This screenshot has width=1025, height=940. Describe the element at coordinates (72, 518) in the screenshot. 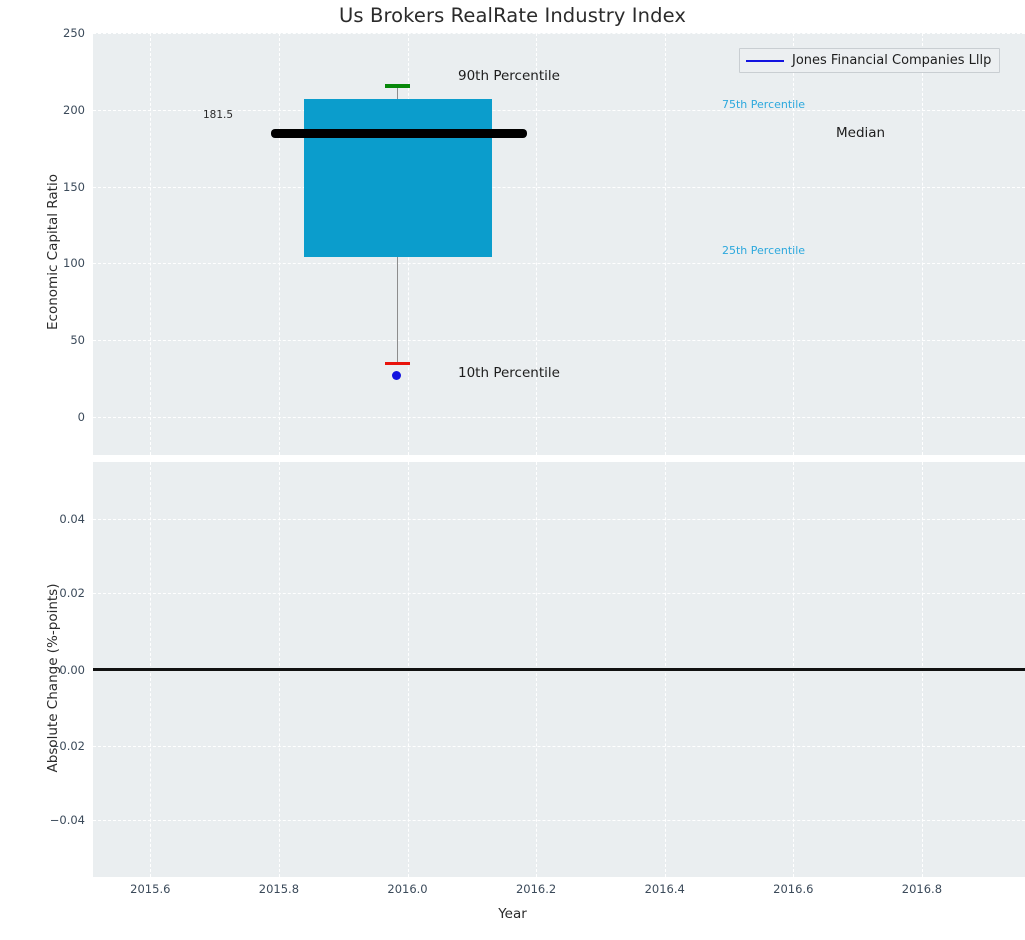

I see `y-tick-label: 0.04` at that location.